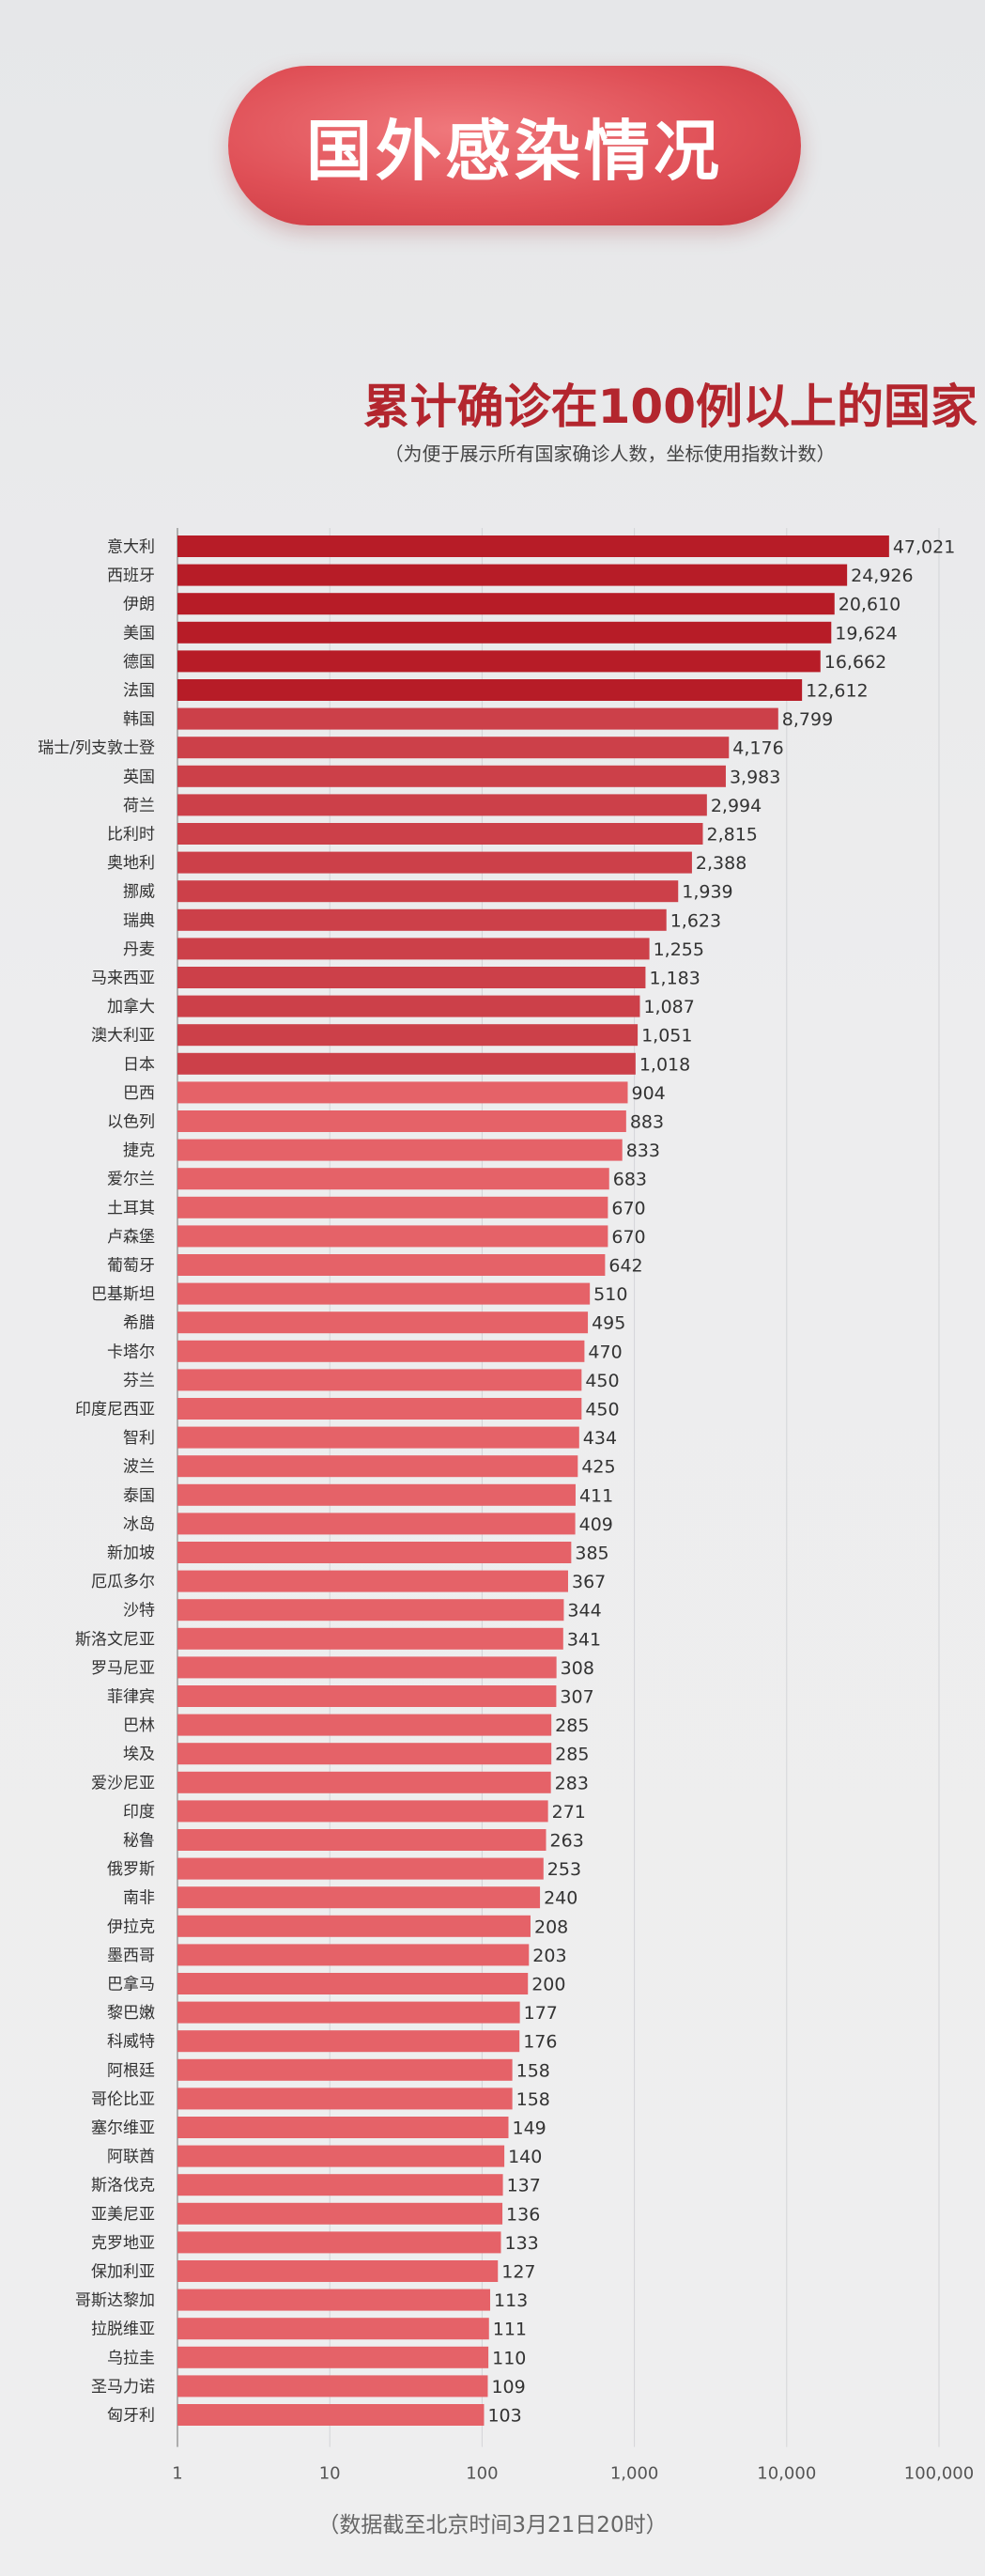 The image size is (985, 2576). What do you see at coordinates (869, 605) in the screenshot?
I see `value-label: 20,610` at bounding box center [869, 605].